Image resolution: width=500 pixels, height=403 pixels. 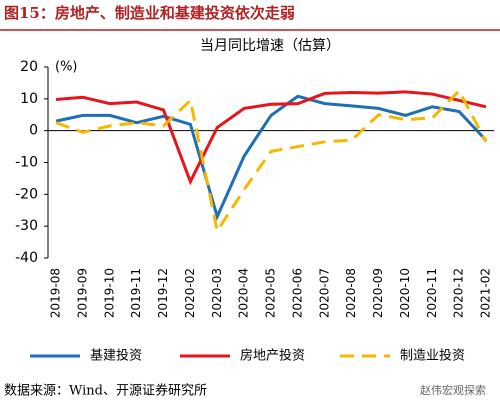 What do you see at coordinates (82, 293) in the screenshot?
I see `x-tick-label: 2019-09` at bounding box center [82, 293].